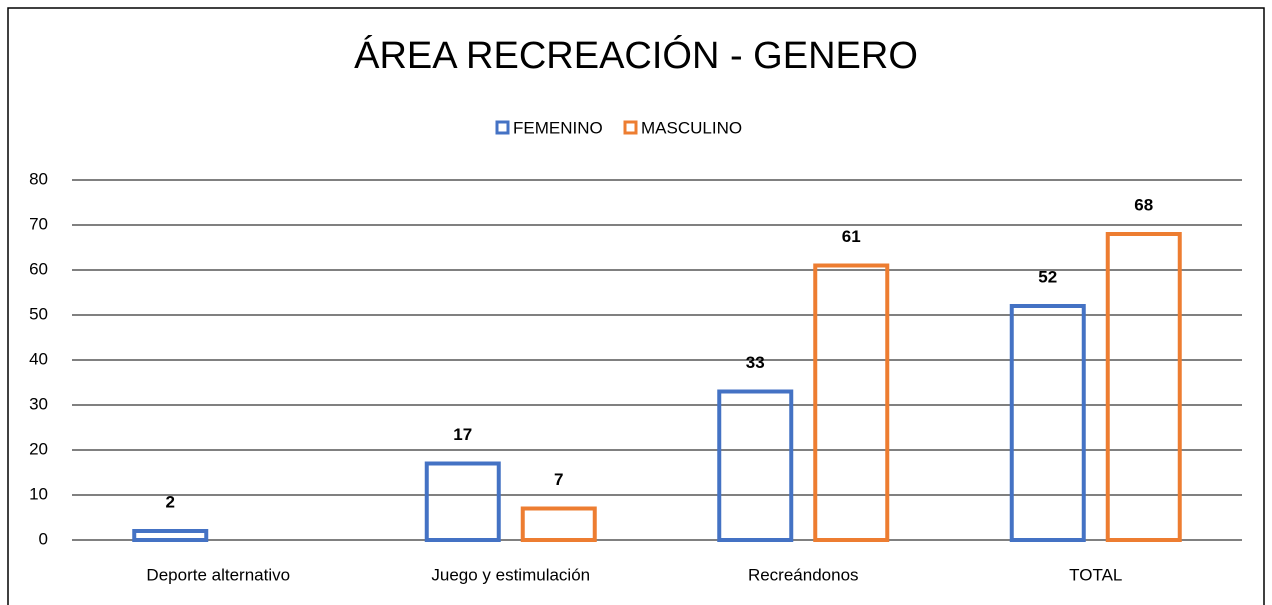  Describe the element at coordinates (1143, 204) in the screenshot. I see `value-label: 68` at that location.